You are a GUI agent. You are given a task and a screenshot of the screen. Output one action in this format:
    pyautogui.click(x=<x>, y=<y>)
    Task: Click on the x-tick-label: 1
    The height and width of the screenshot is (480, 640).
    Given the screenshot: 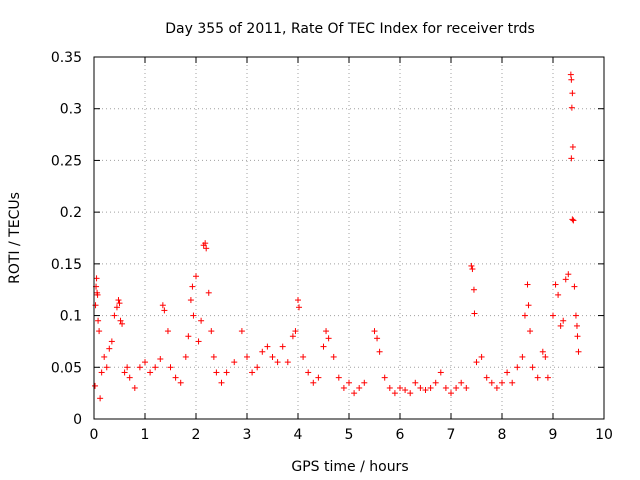 What is the action you would take?
    pyautogui.click(x=145, y=435)
    